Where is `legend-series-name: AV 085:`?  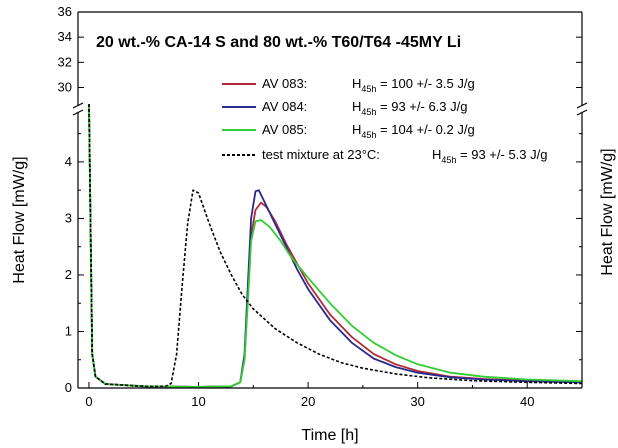 legend-series-name: AV 085: is located at coordinates (284, 129).